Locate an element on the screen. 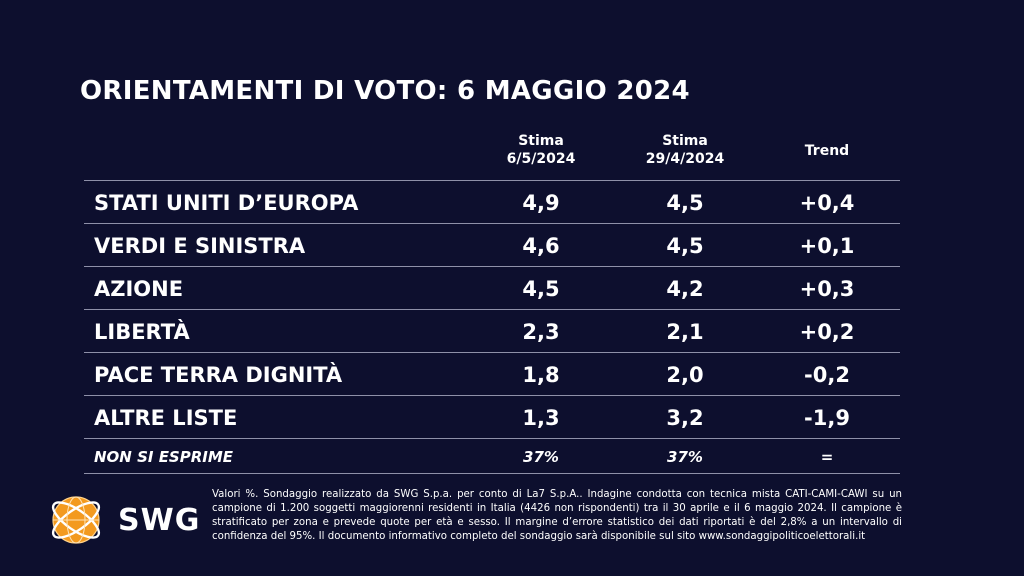 The height and width of the screenshot is (576, 1024). column-header-previous-line1: Stima is located at coordinates (685, 141).